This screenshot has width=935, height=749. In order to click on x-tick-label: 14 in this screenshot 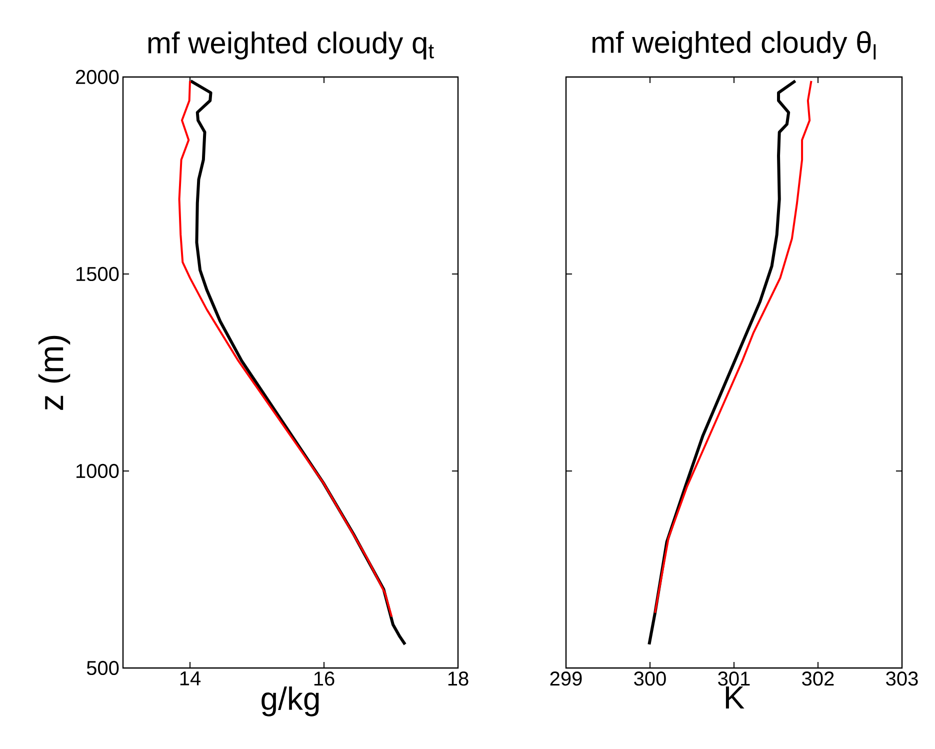, I will do `click(190, 679)`.